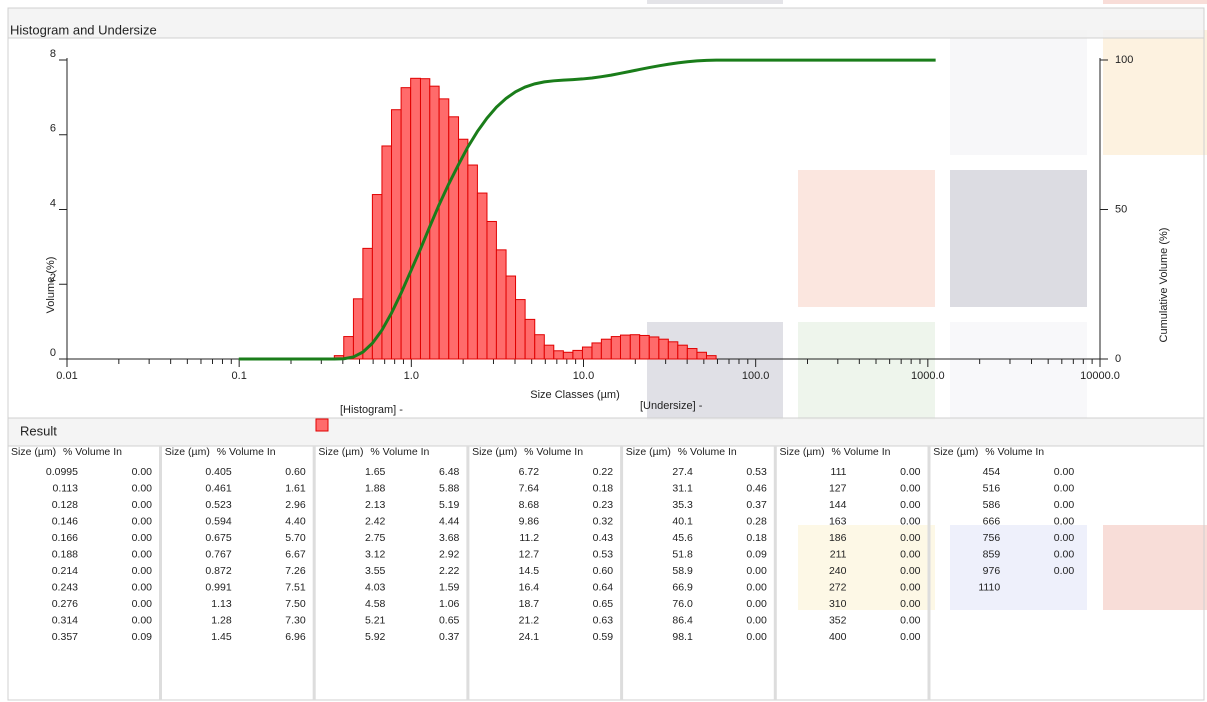  Describe the element at coordinates (295, 637) in the screenshot. I see `volume-cell: 6.96` at that location.